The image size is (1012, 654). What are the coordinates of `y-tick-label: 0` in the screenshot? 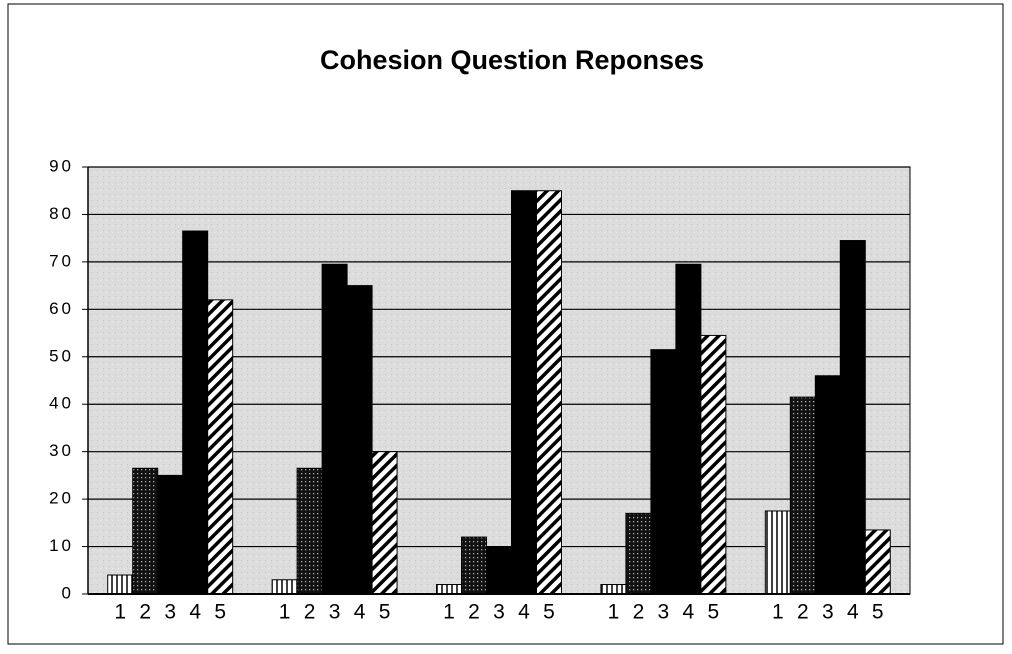 It's located at (68, 592).